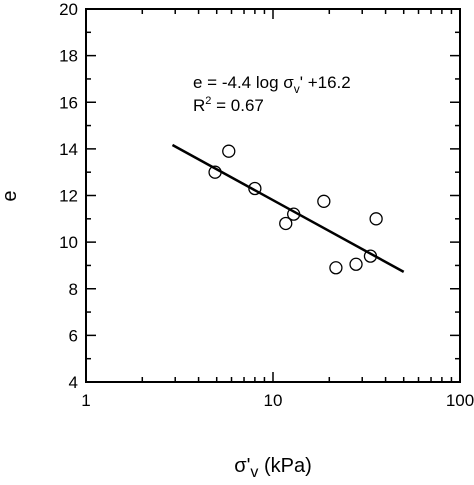 This screenshot has width=474, height=485. I want to click on fit-line, so click(288, 208).